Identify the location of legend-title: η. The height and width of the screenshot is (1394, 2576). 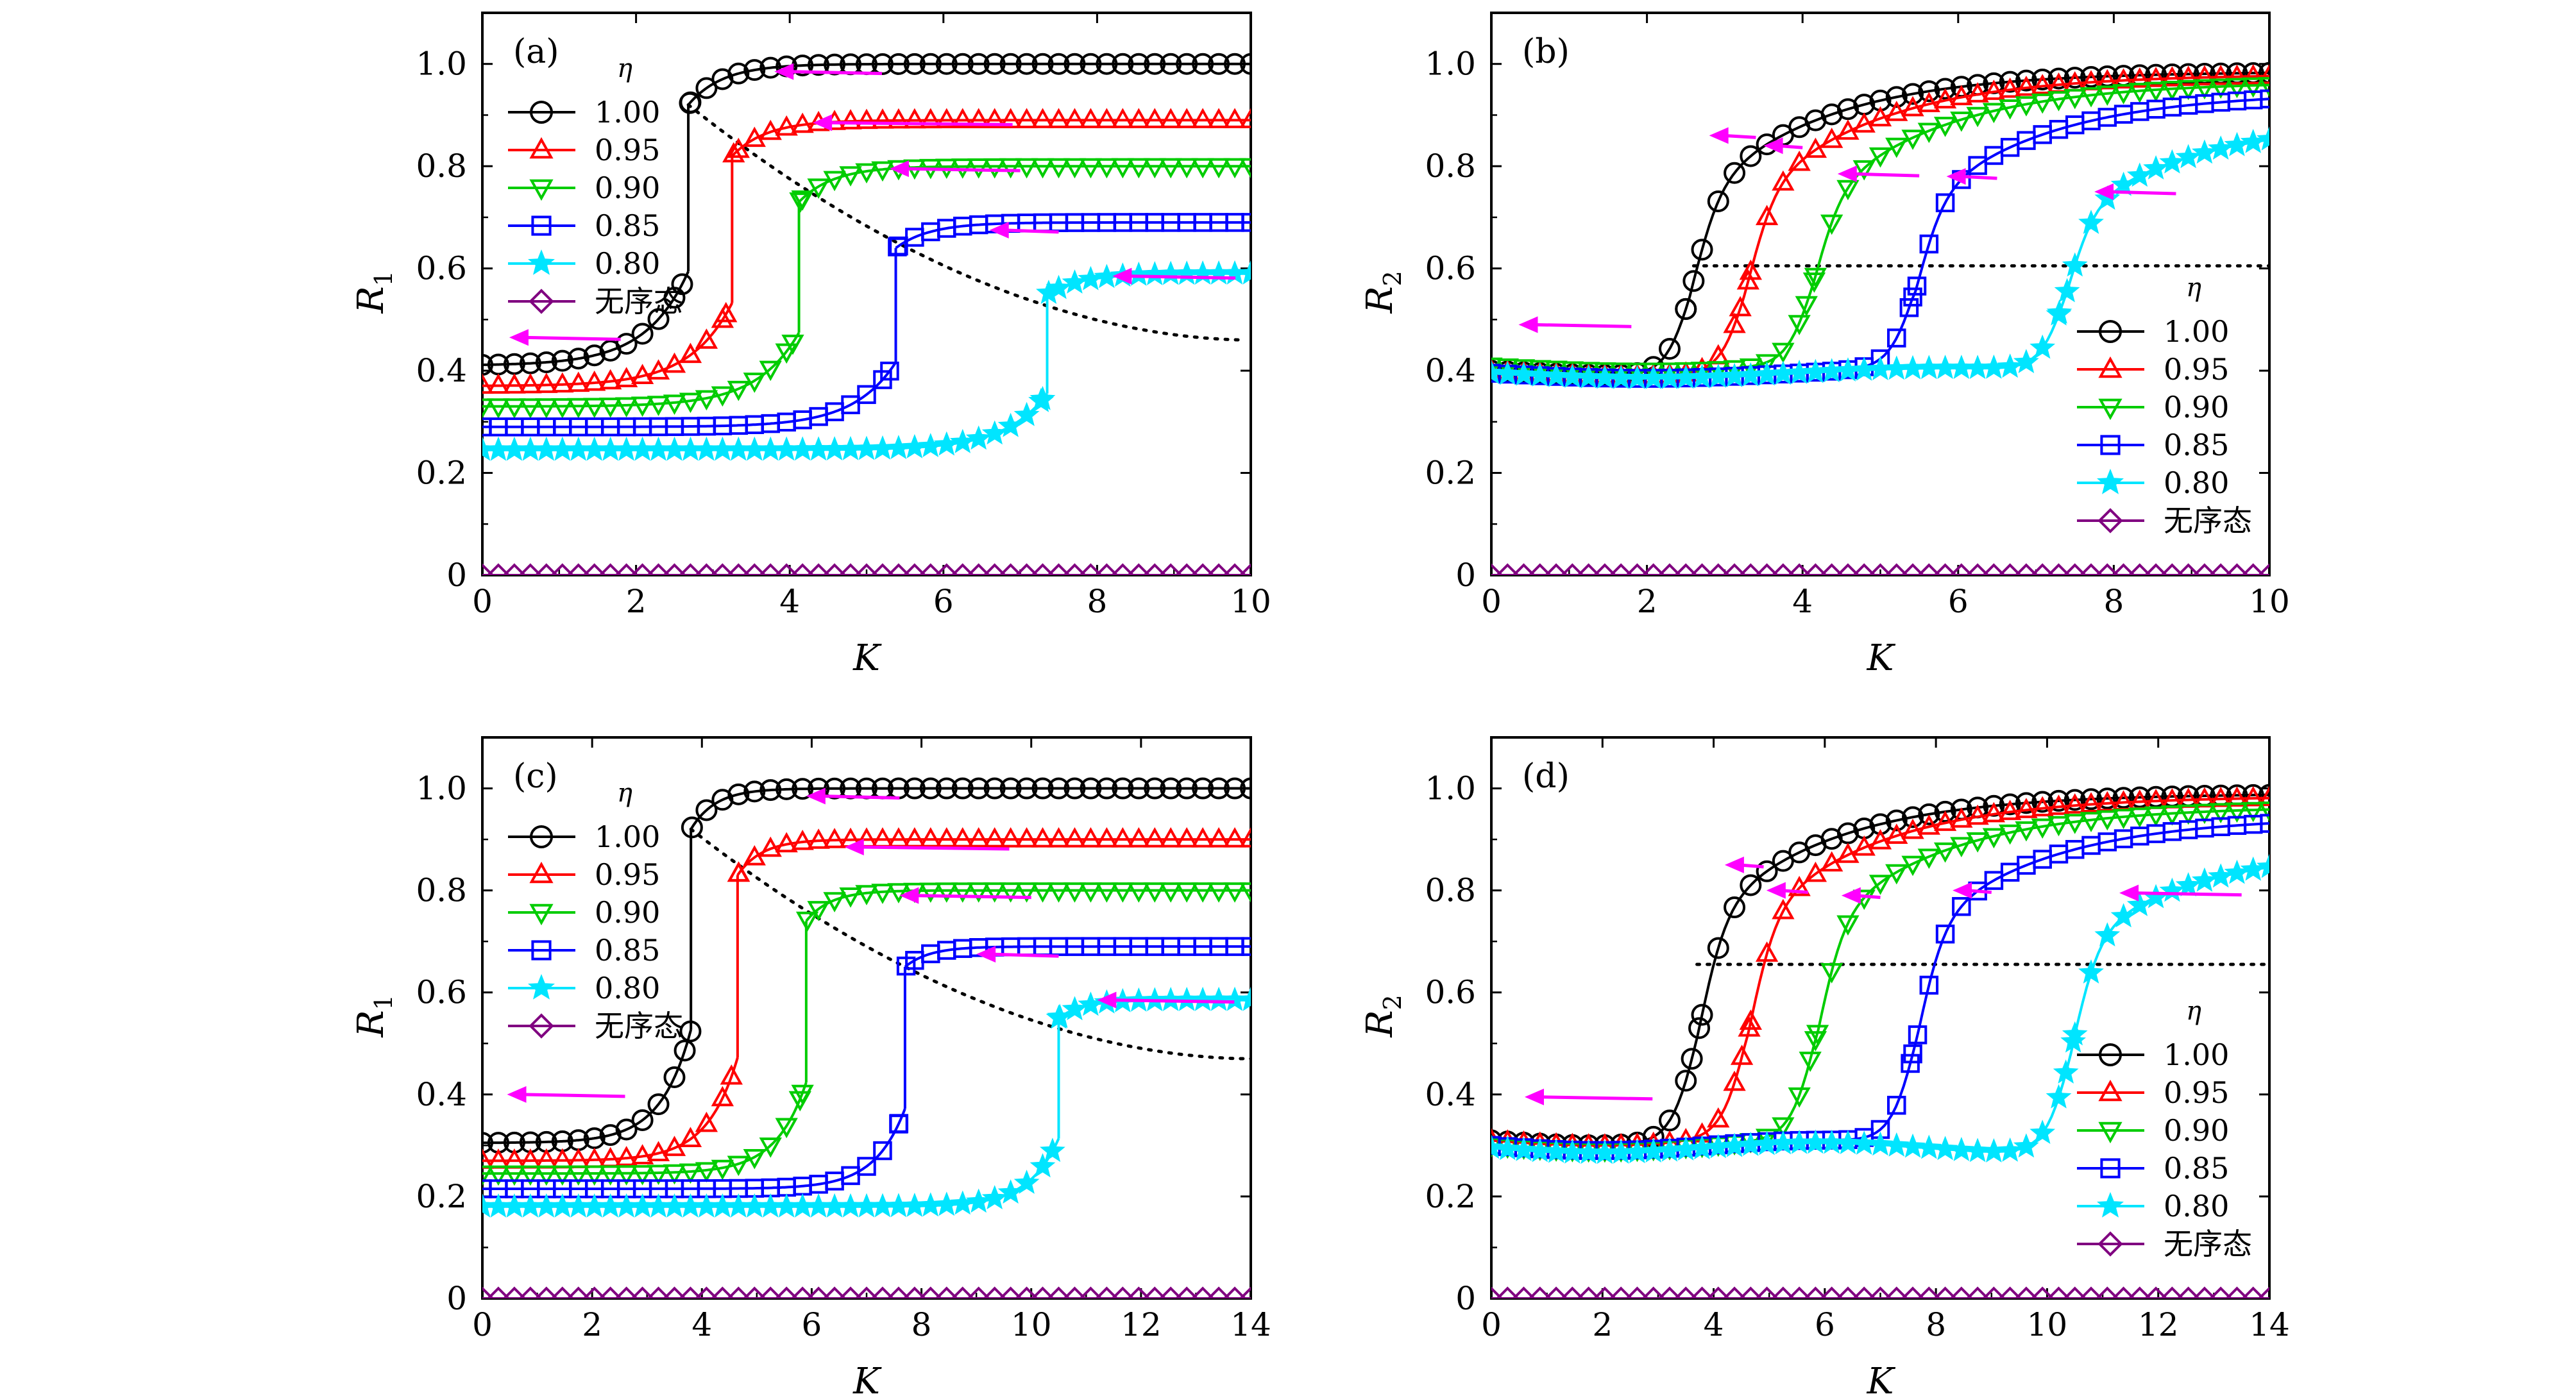
(624, 793).